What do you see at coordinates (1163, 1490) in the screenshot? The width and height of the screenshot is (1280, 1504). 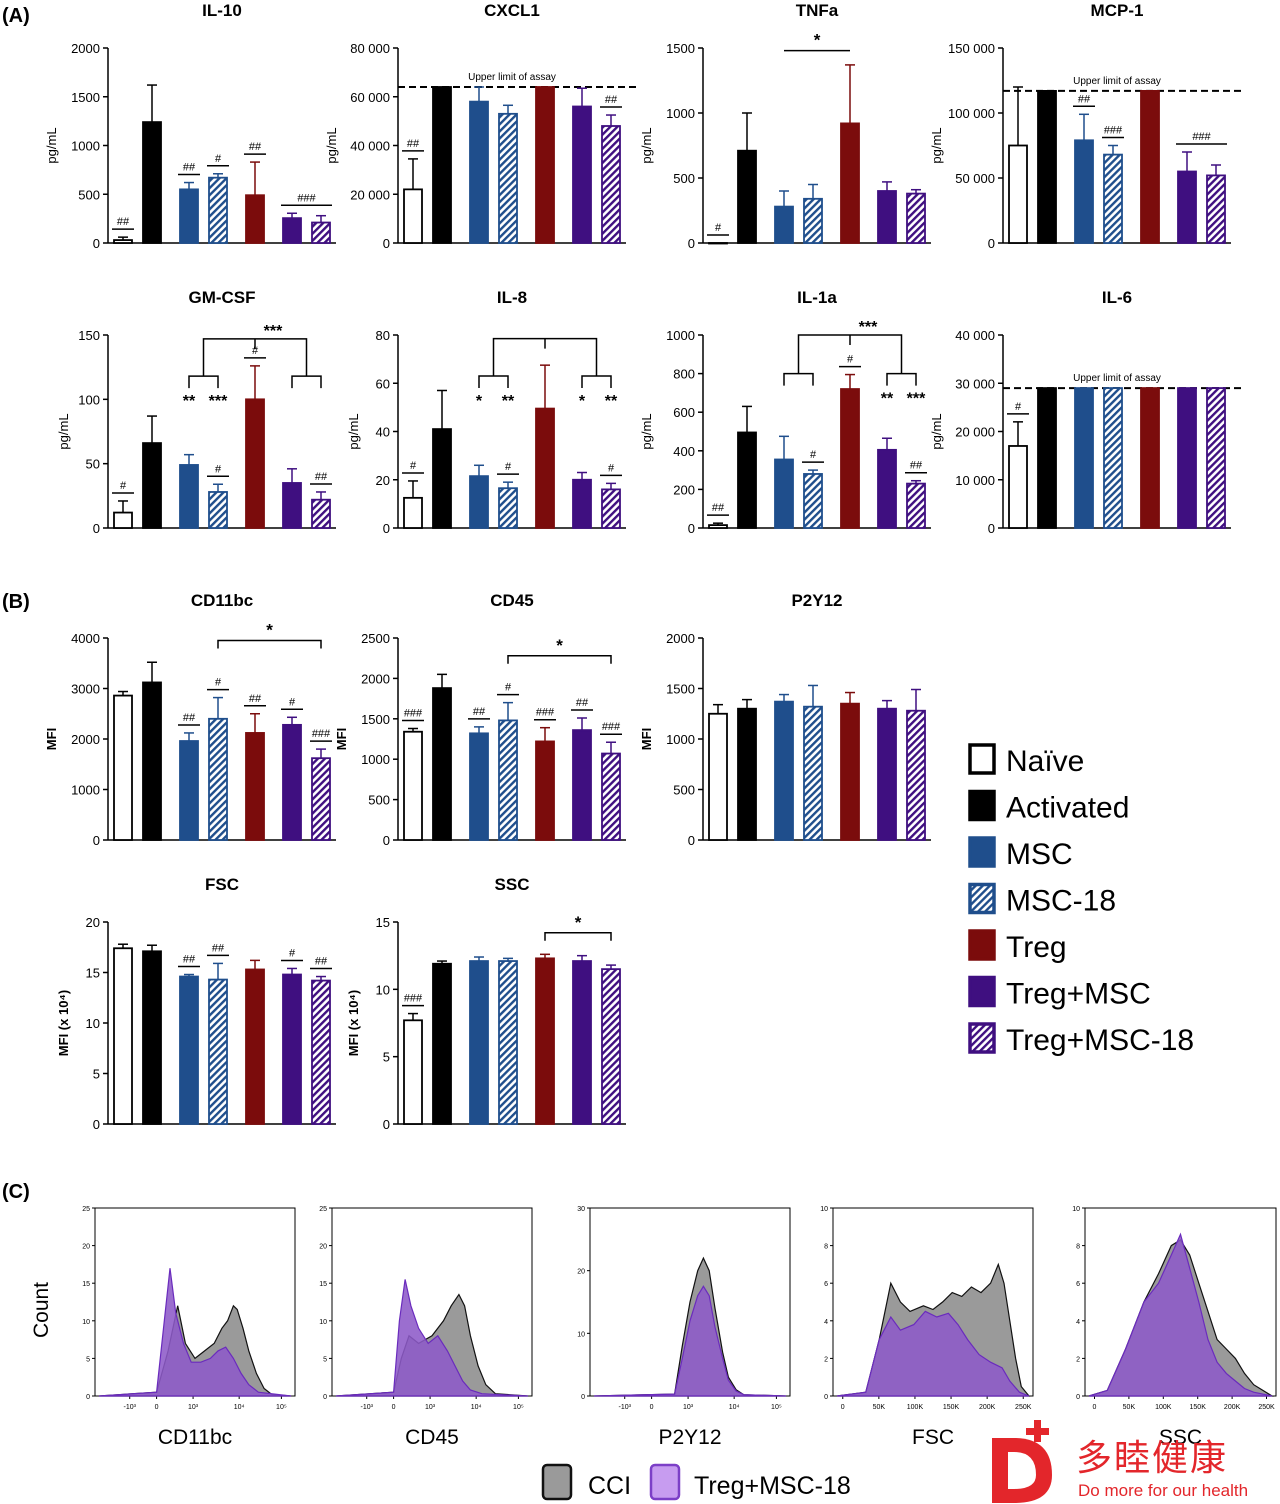 I see `watermark-slogan: Do more for our health` at bounding box center [1163, 1490].